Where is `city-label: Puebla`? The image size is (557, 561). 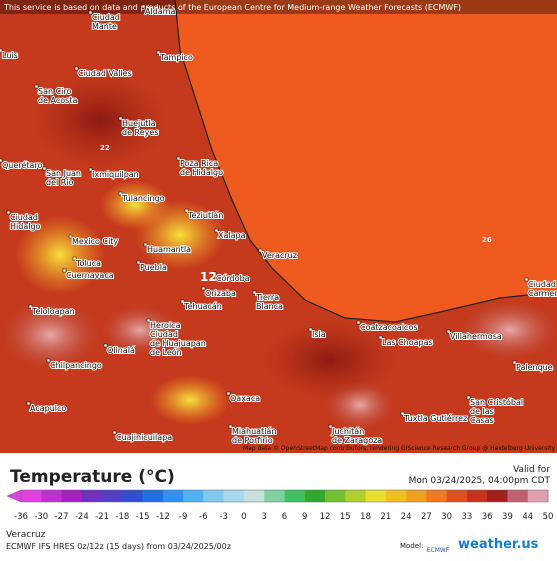 city-label: Puebla is located at coordinates (153, 267).